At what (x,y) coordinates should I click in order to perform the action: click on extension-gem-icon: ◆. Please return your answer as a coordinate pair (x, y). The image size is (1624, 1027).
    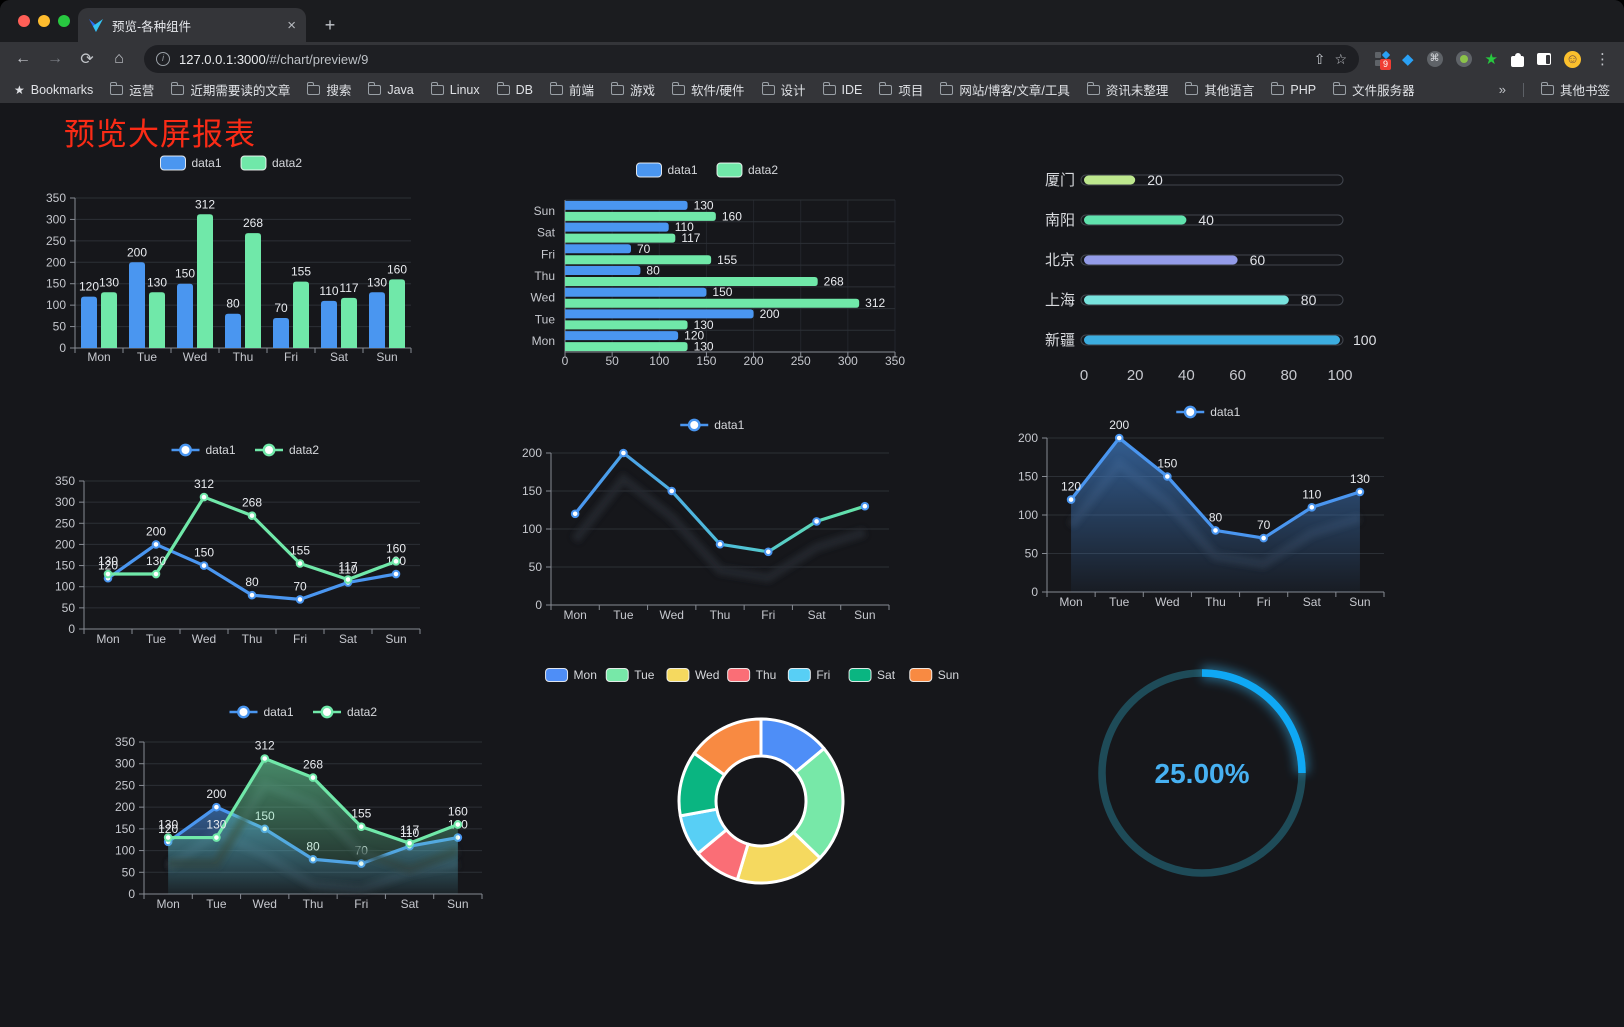
    Looking at the image, I should click on (1408, 59).